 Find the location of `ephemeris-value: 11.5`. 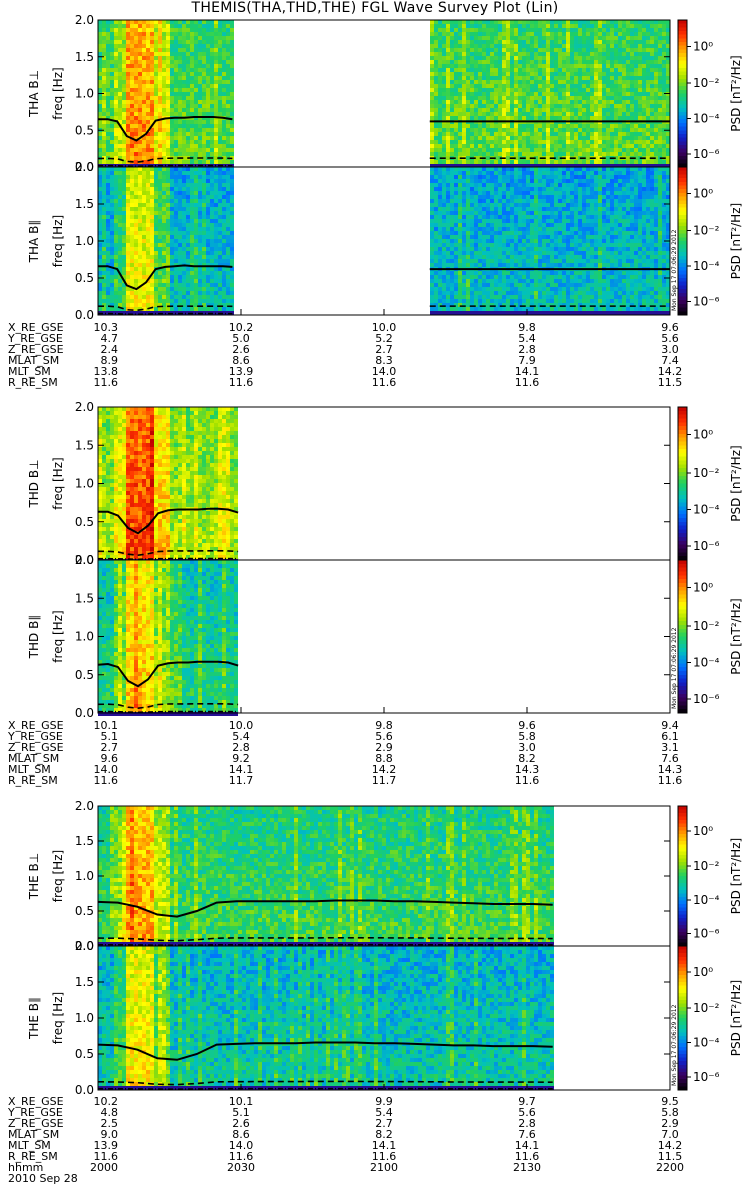

ephemeris-value: 11.5 is located at coordinates (670, 382).